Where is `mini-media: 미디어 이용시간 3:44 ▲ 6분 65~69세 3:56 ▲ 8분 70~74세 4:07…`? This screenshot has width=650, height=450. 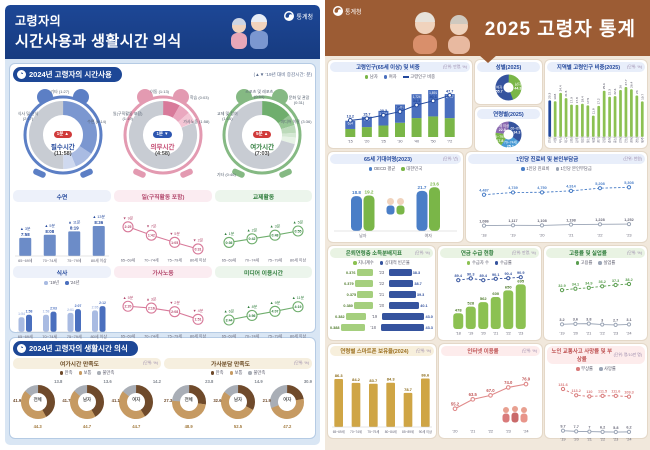 mini-media: 미디어 이용시간 3:44 ▲ 6분 65~69세 3:56 ▲ 8분 70~74세 4:07… is located at coordinates (263, 302).